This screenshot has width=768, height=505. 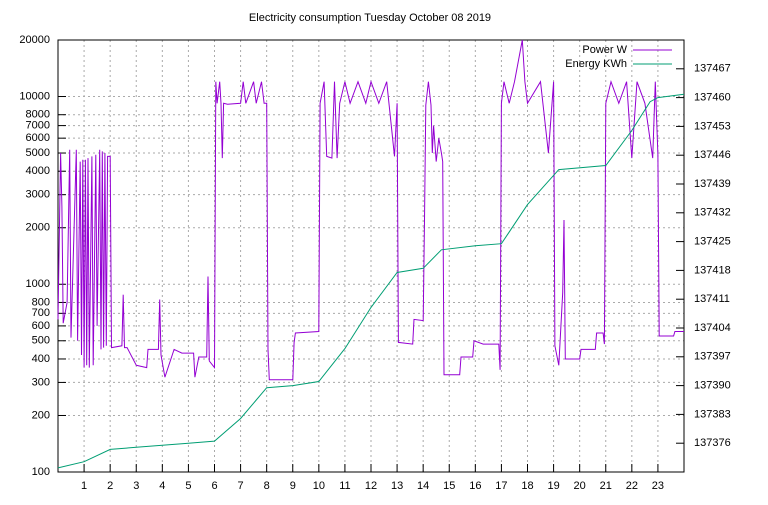 I want to click on y2-tick-label: 137432, so click(x=712, y=213).